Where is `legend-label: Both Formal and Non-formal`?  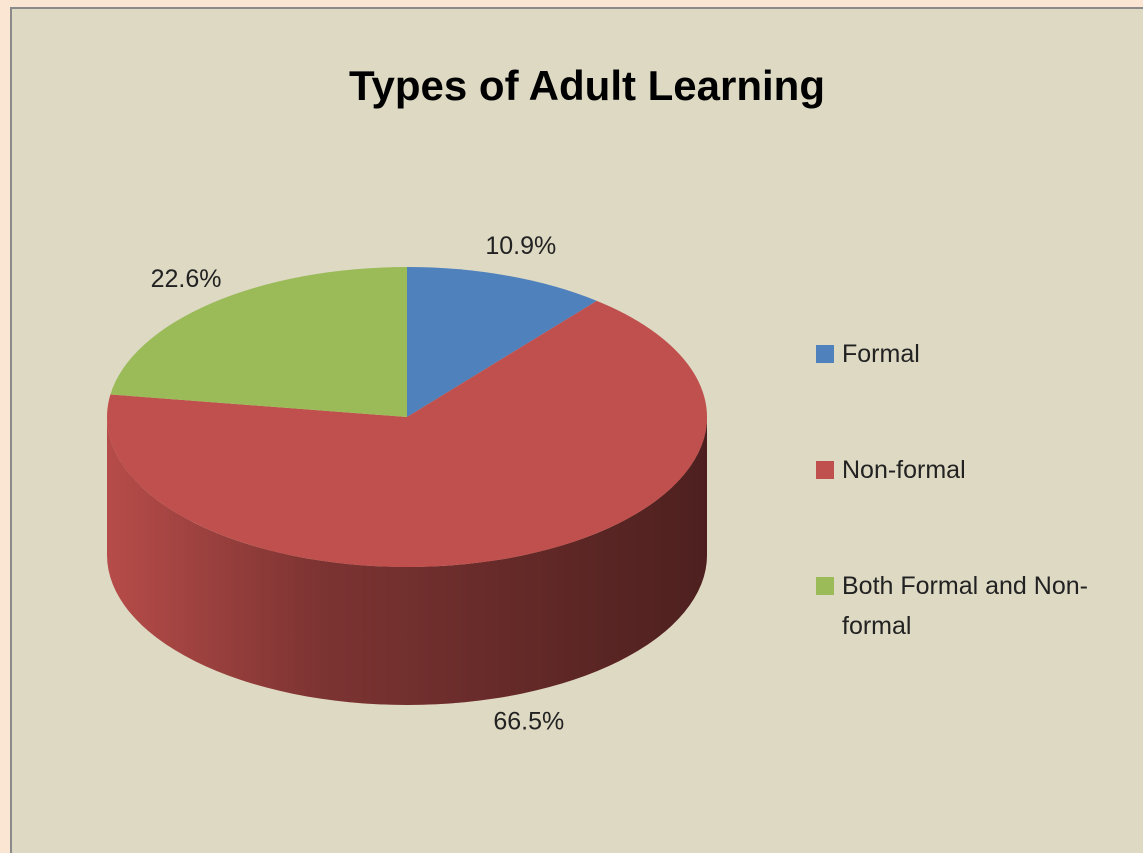
legend-label: Both Formal and Non-formal is located at coordinates (965, 606).